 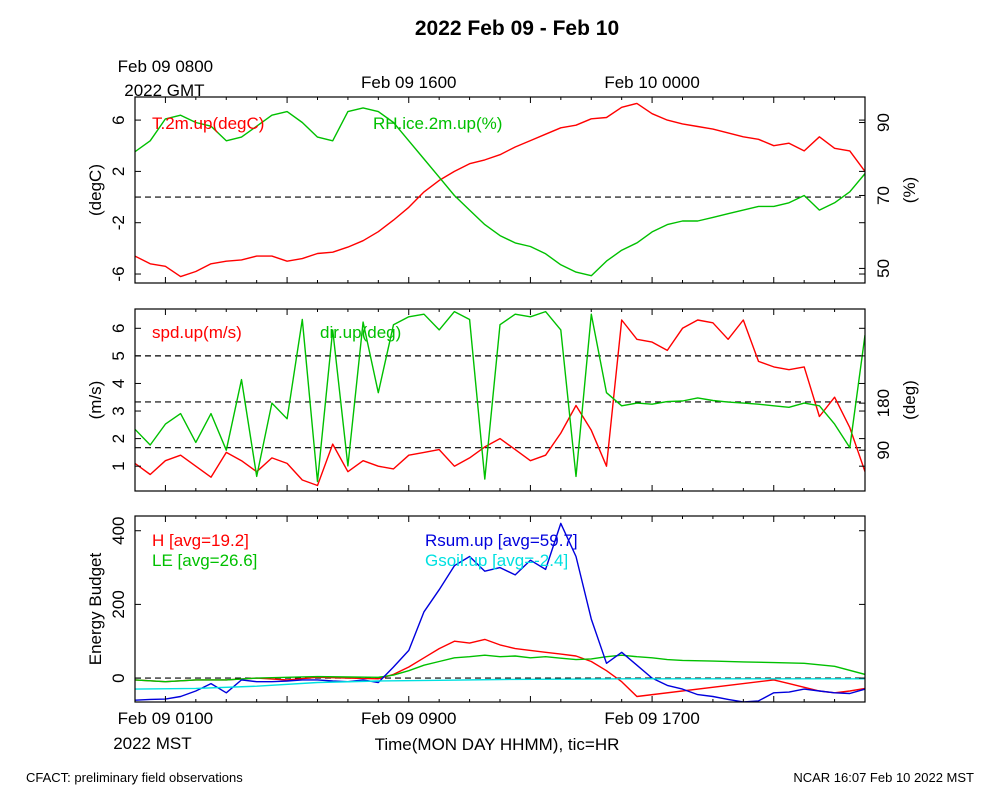 I want to click on y-tick-label: 200, so click(x=118, y=604).